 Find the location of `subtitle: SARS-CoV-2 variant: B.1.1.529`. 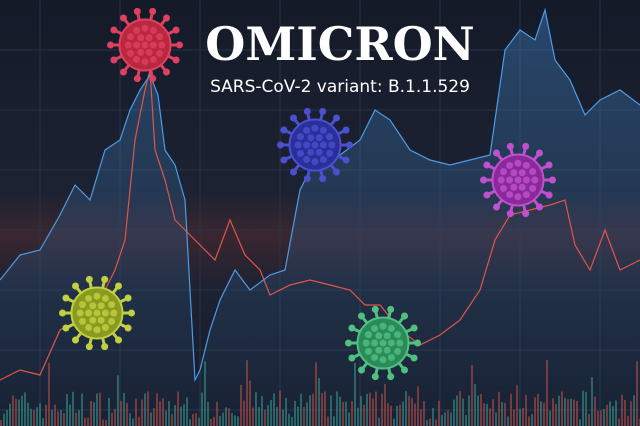

subtitle: SARS-CoV-2 variant: B.1.1.529 is located at coordinates (340, 87).